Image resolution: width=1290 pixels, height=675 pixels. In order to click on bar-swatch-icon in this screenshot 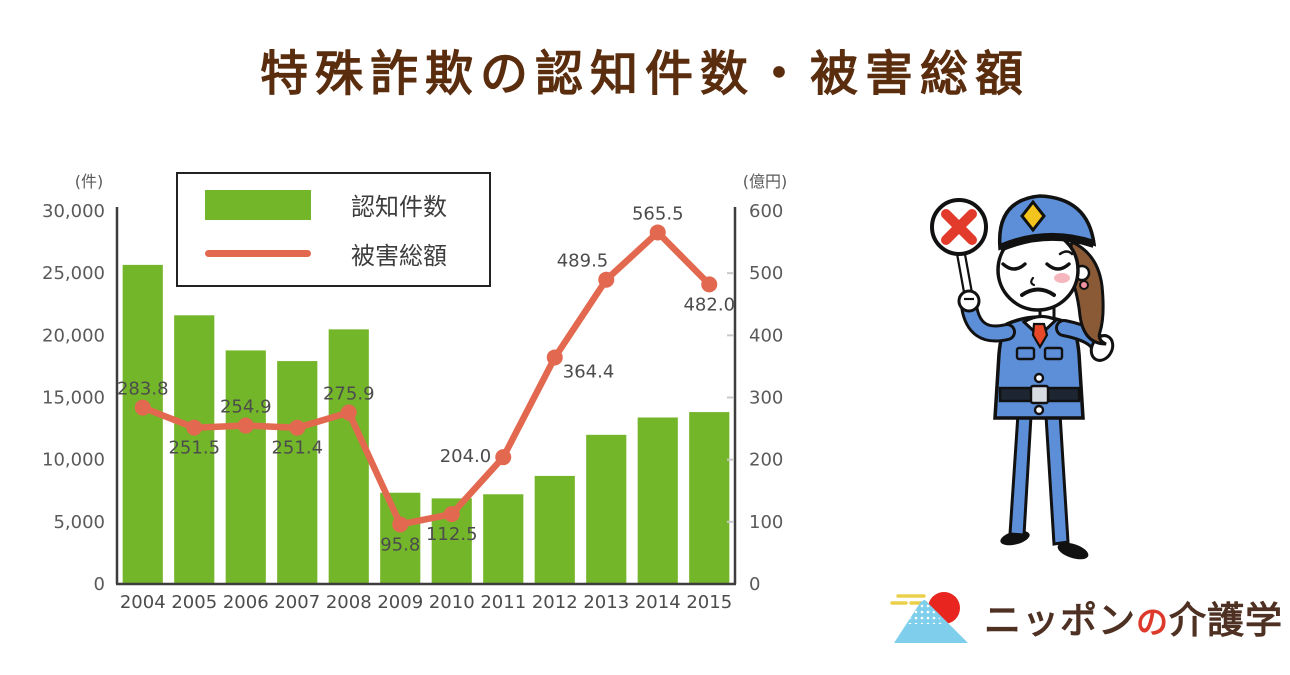, I will do `click(258, 204)`.